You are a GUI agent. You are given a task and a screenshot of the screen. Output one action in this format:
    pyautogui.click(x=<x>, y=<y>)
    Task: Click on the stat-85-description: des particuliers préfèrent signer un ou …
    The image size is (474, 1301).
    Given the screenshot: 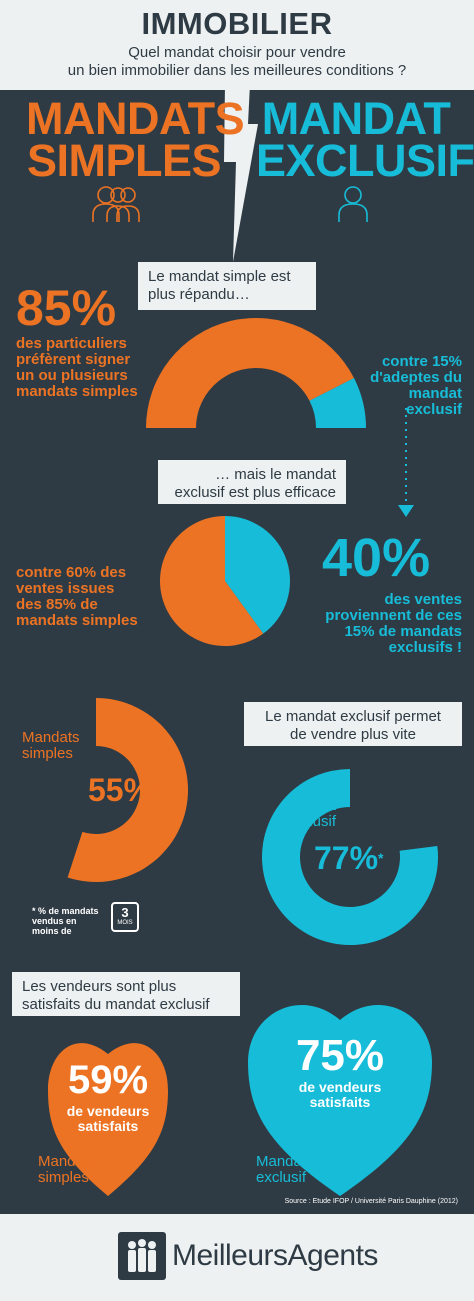 What is the action you would take?
    pyautogui.click(x=77, y=368)
    